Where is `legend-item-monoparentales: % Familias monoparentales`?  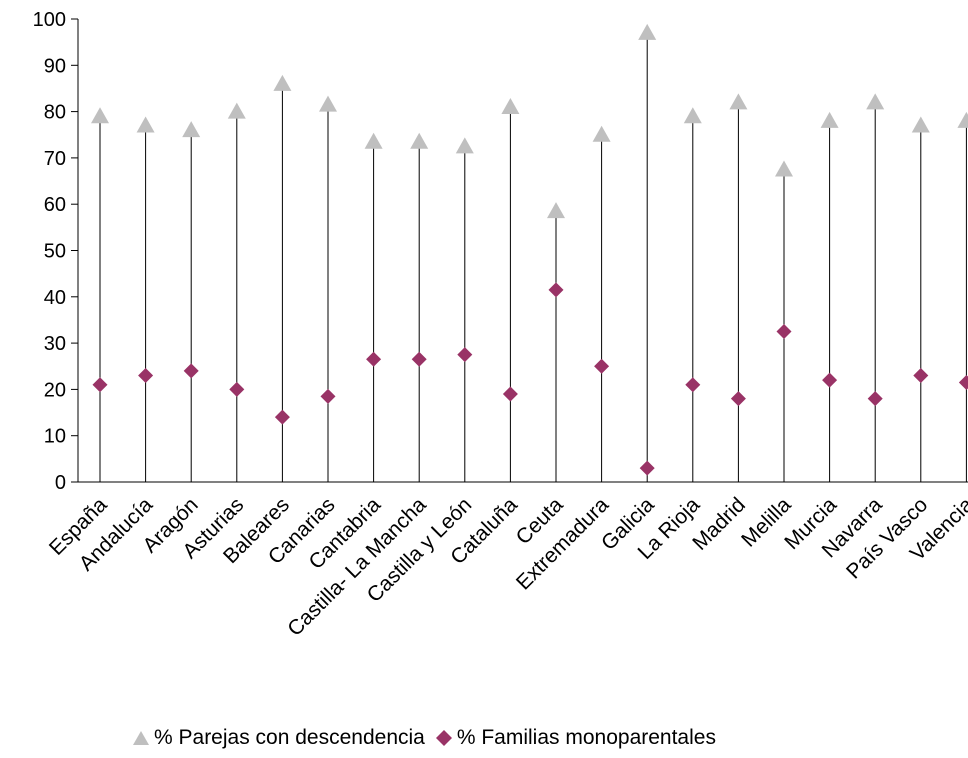
legend-item-monoparentales: % Familias monoparentales is located at coordinates (575, 738).